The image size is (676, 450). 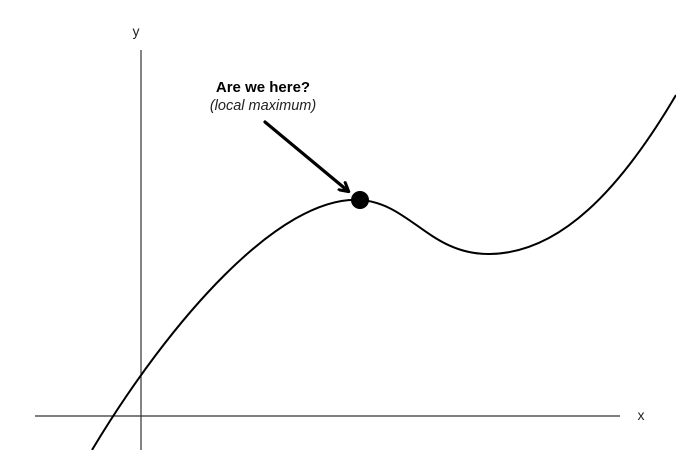 What do you see at coordinates (305, 155) in the screenshot?
I see `pointer-arrow` at bounding box center [305, 155].